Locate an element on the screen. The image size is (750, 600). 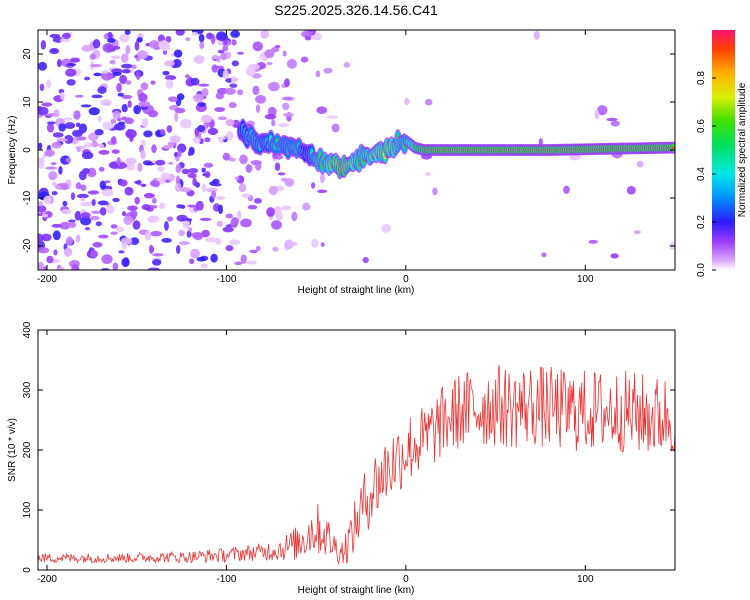
colorbar-tick-label: 0.6 is located at coordinates (701, 126).